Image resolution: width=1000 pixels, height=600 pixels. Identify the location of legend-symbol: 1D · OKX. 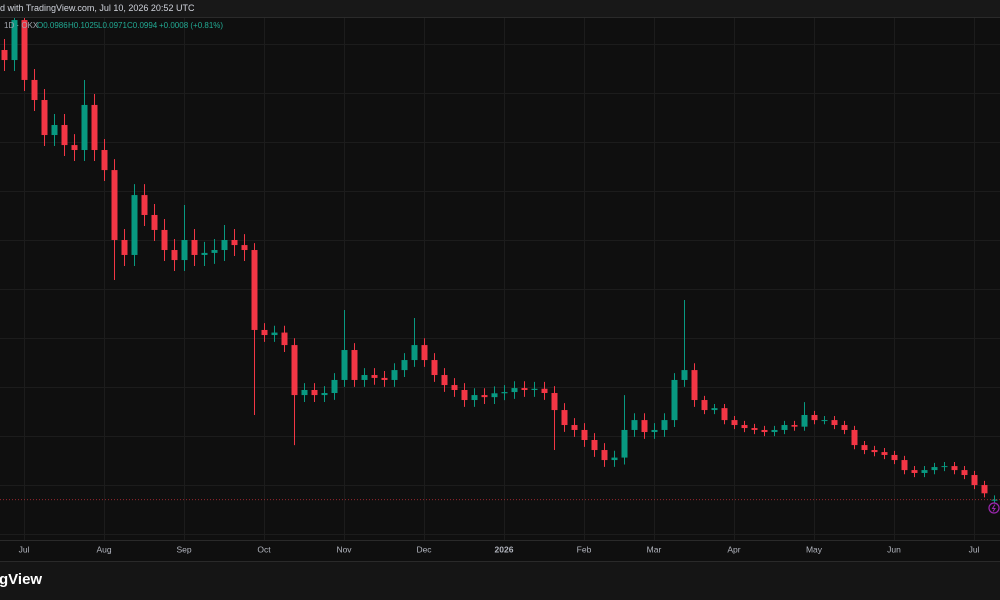
(21, 25).